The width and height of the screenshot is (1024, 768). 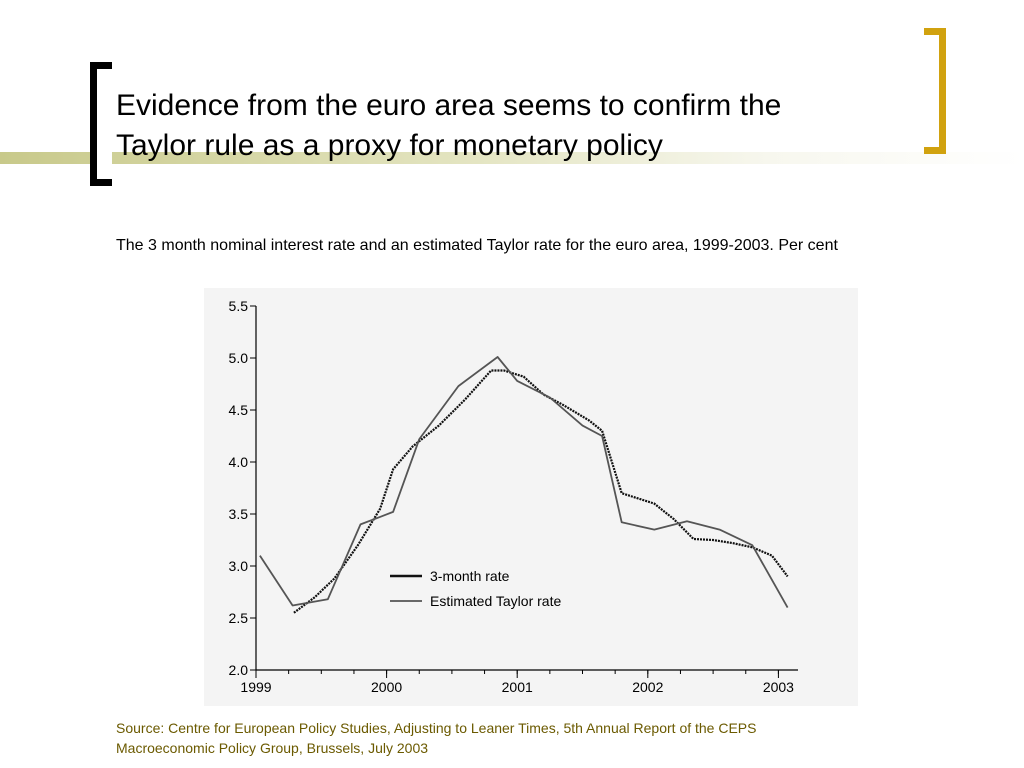 I want to click on y-tick-label: 3.0, so click(x=239, y=566).